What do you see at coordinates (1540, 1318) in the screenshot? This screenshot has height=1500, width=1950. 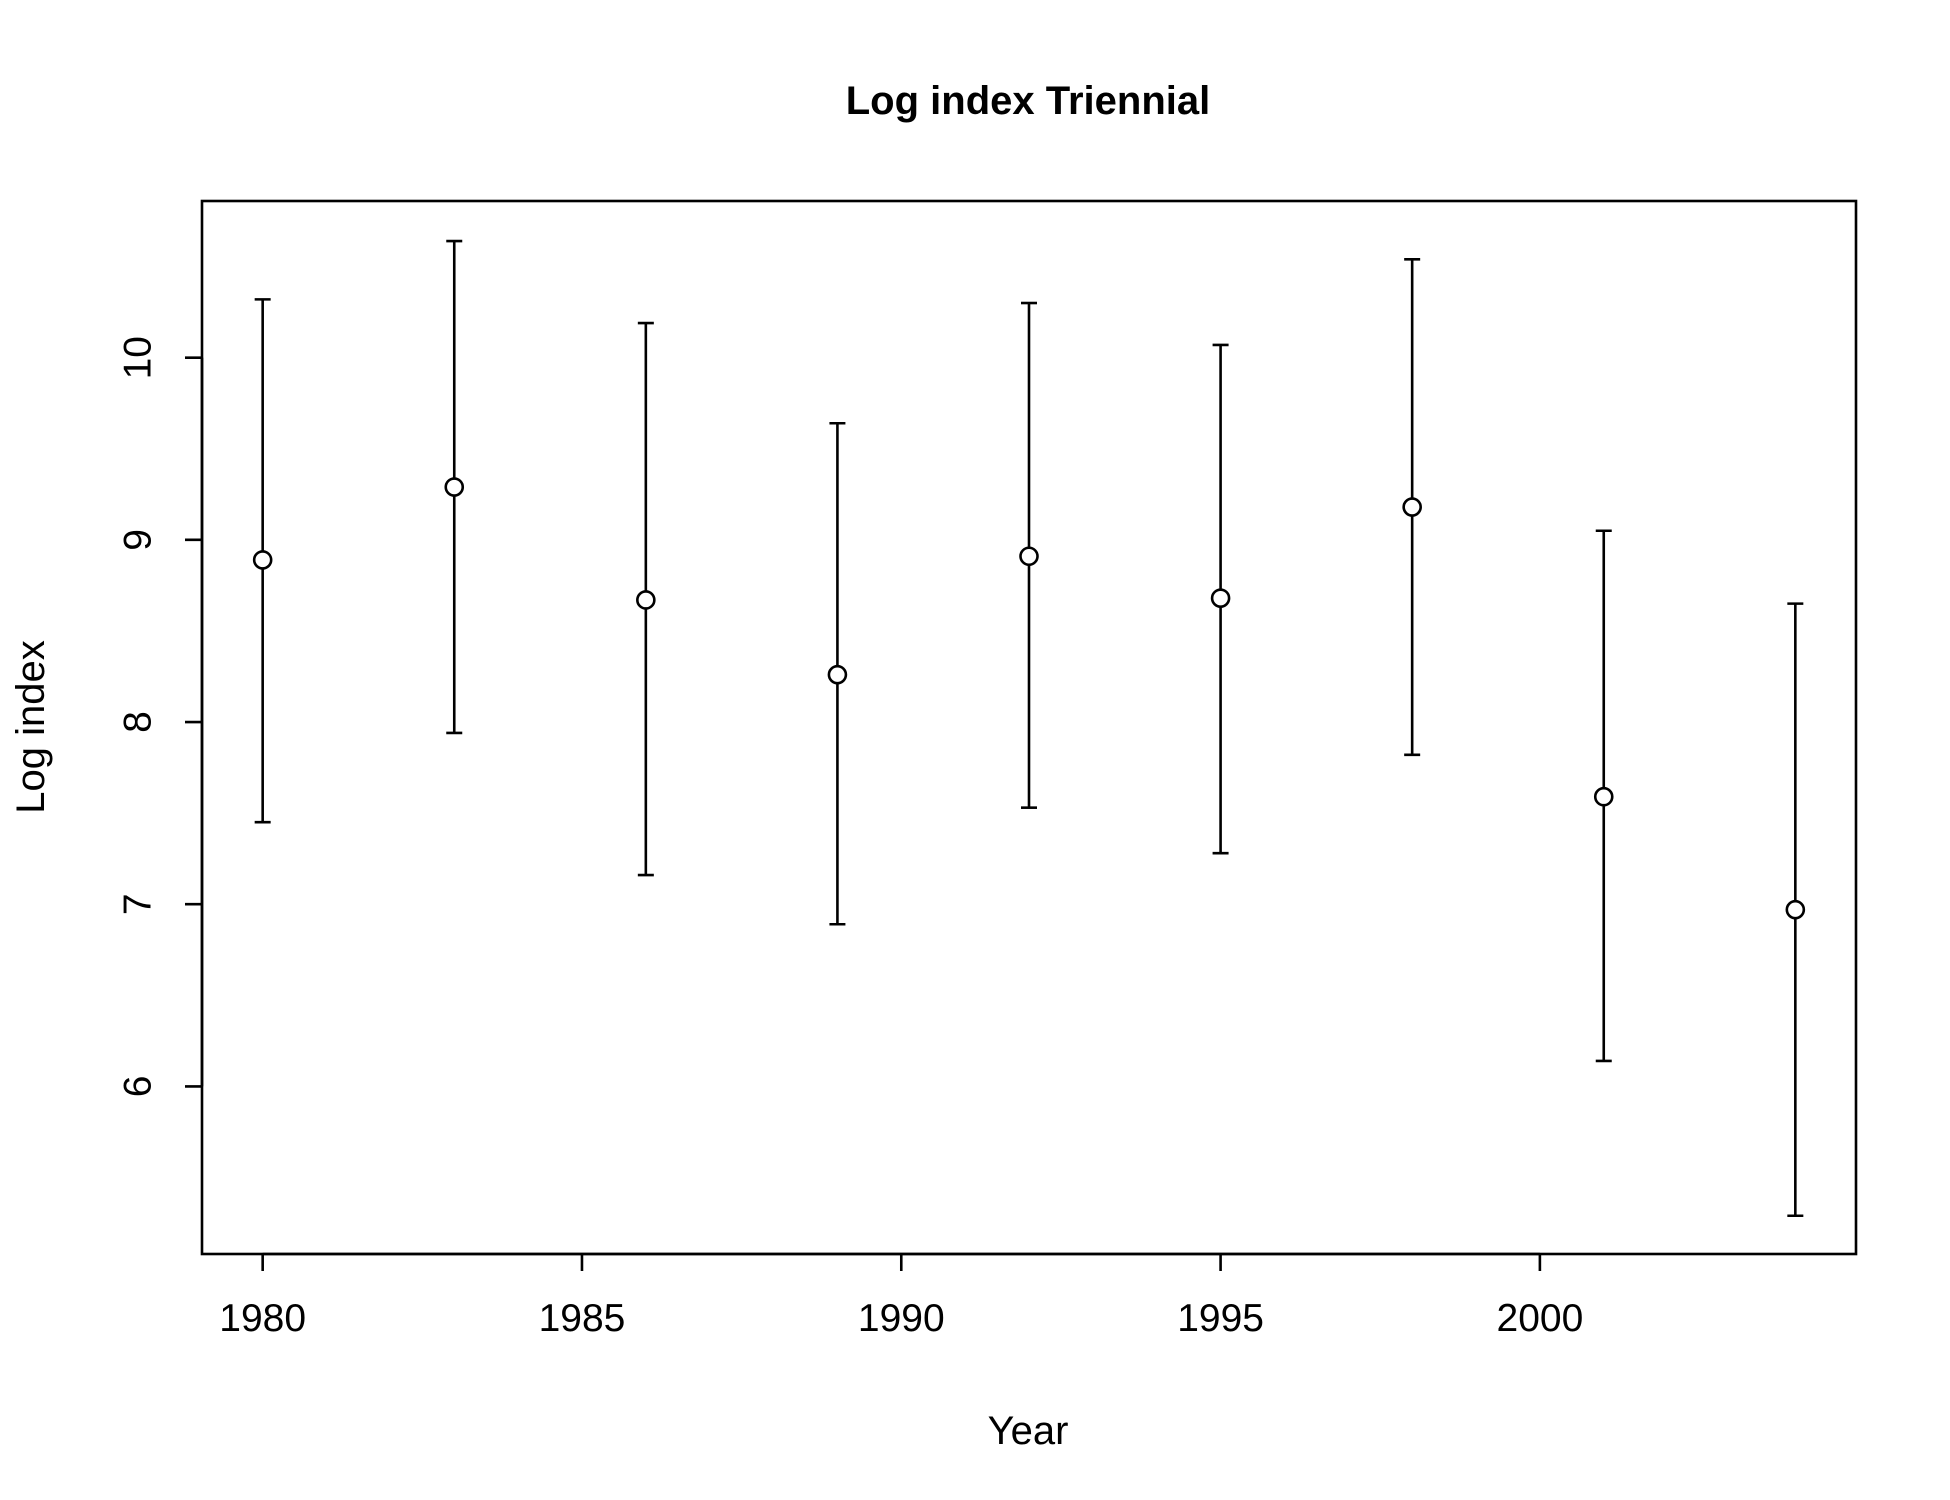 I see `x-tick-label: 2000` at bounding box center [1540, 1318].